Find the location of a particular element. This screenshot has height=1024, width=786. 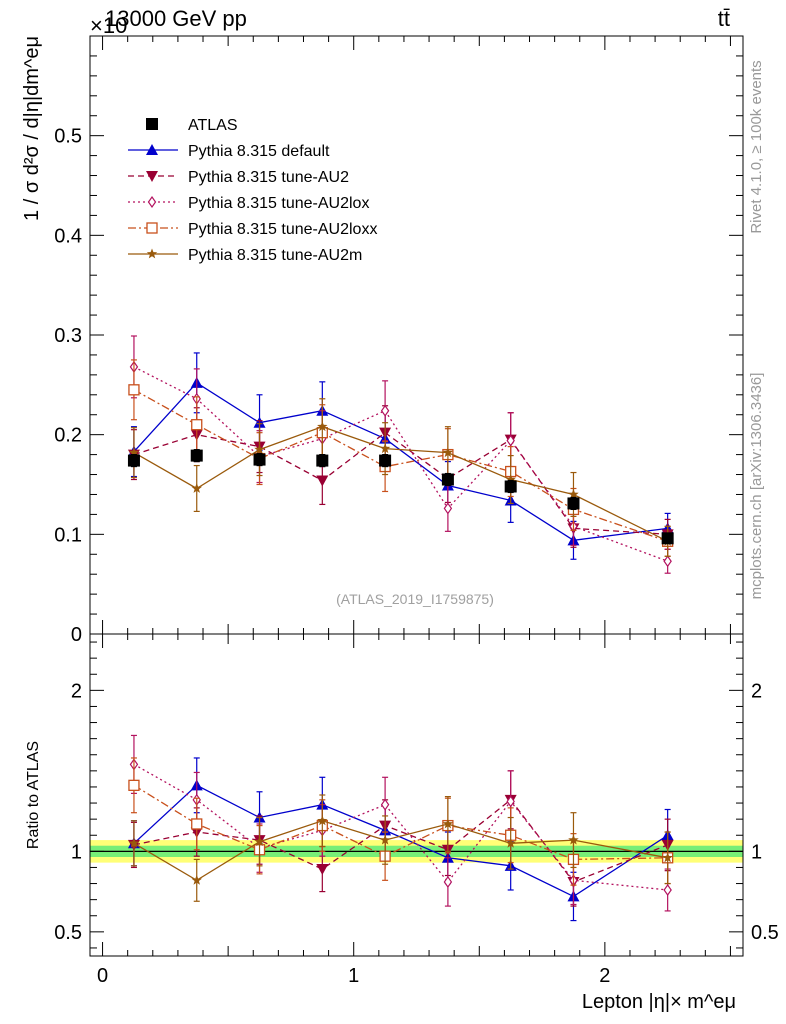

main-line-au2m is located at coordinates (400, 484).